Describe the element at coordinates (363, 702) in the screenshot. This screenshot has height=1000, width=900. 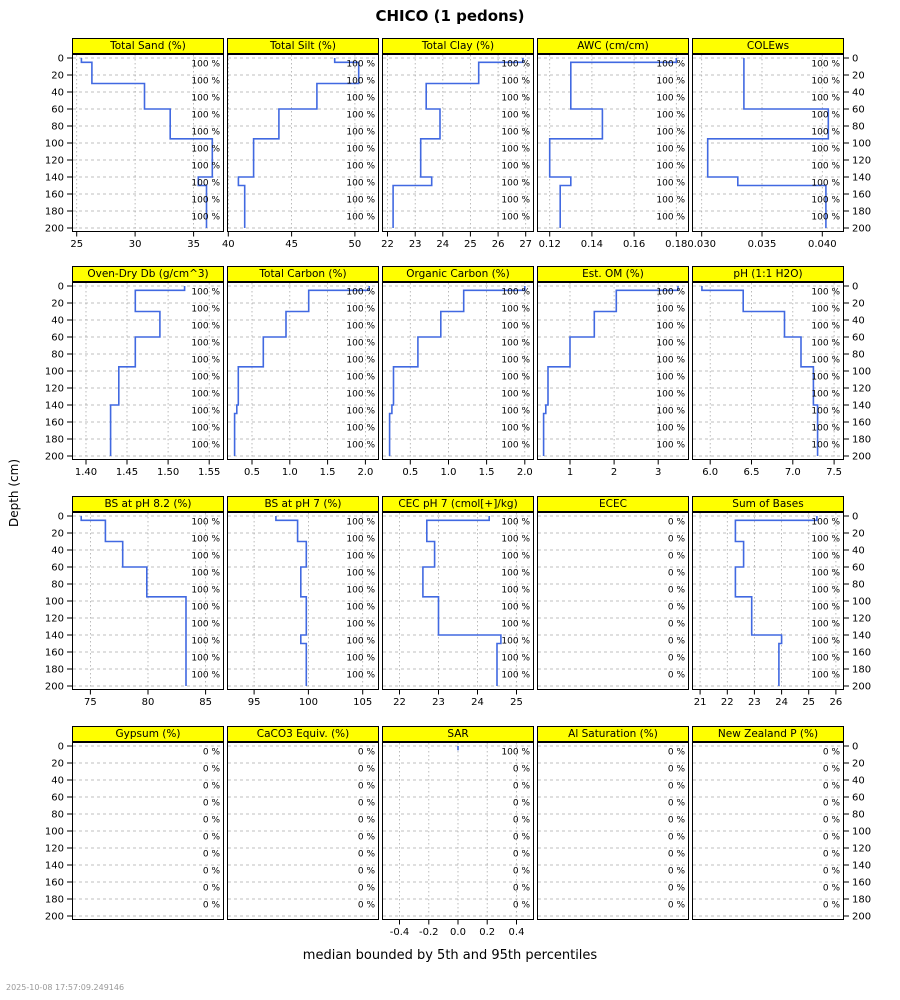
I see `x-tick-label: 105` at that location.